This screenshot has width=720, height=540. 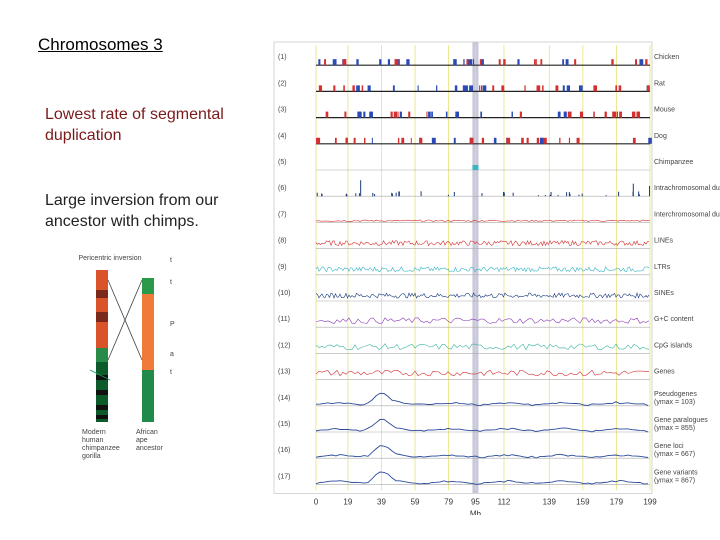 I want to click on track-number: (15), so click(x=284, y=424).